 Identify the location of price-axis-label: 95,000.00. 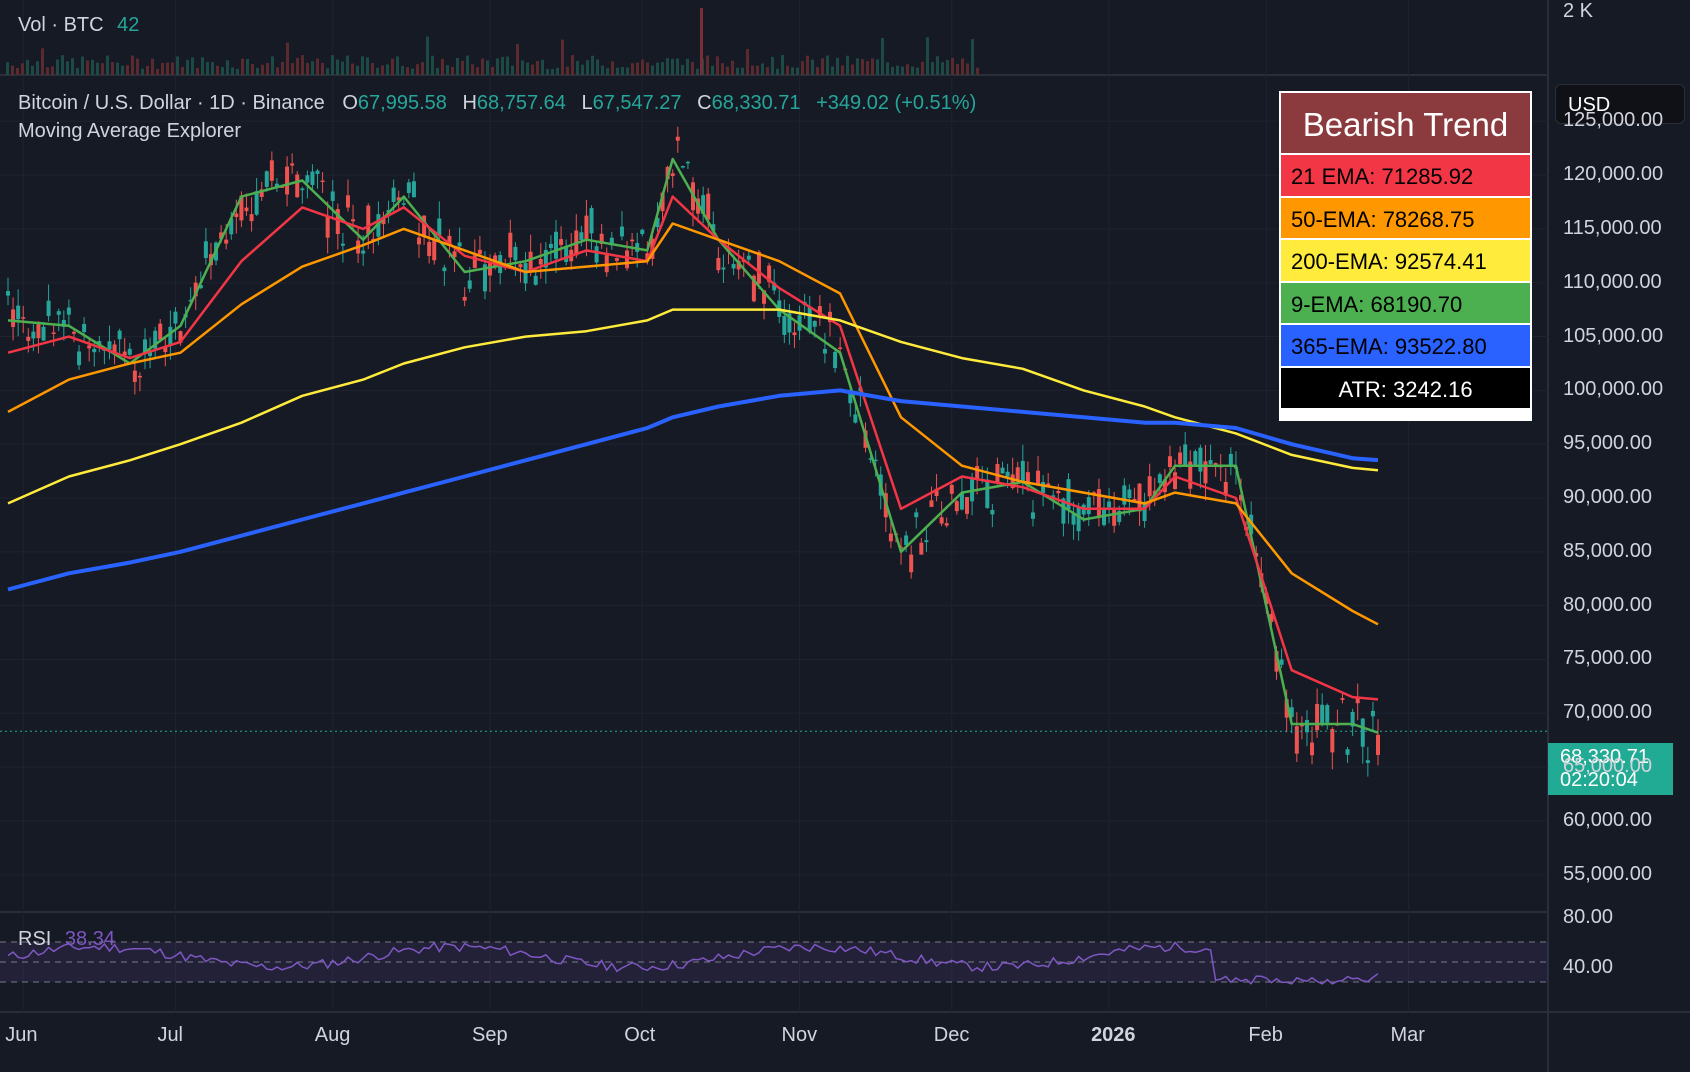
(1607, 443).